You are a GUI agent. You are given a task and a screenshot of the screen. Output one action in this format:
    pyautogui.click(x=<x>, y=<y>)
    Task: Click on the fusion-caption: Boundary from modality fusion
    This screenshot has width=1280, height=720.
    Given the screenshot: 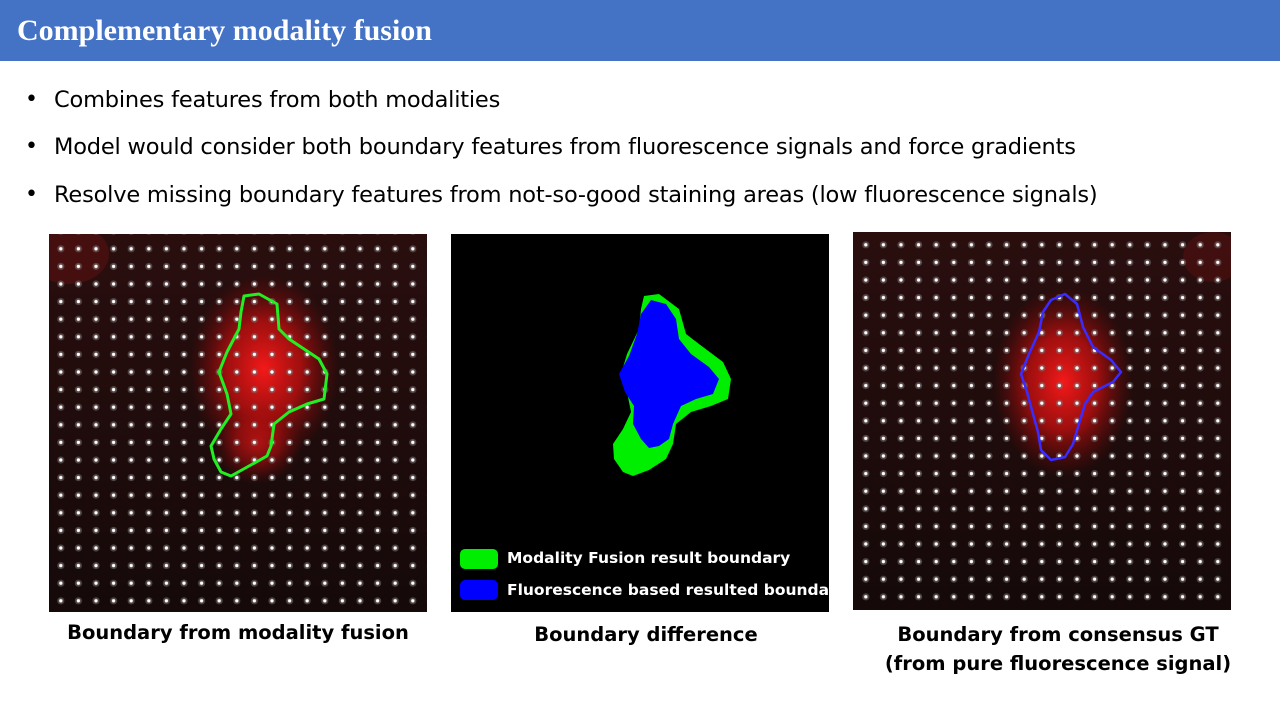 What is the action you would take?
    pyautogui.click(x=238, y=632)
    